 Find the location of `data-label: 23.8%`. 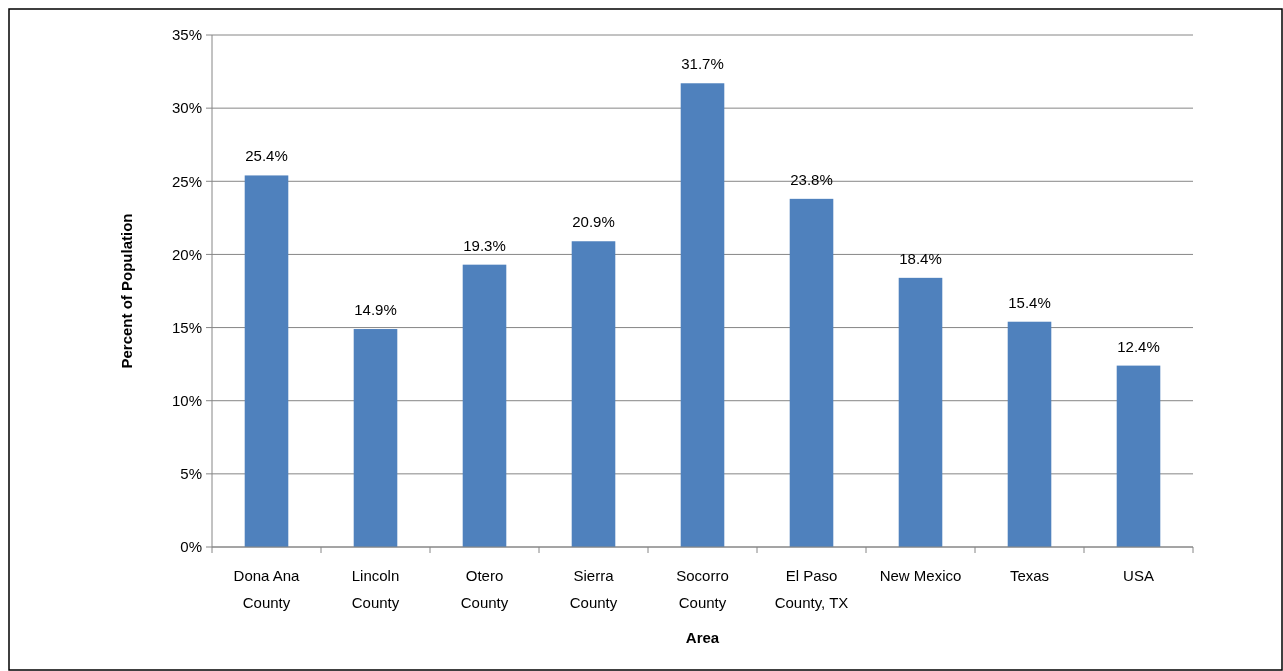

data-label: 23.8% is located at coordinates (811, 179).